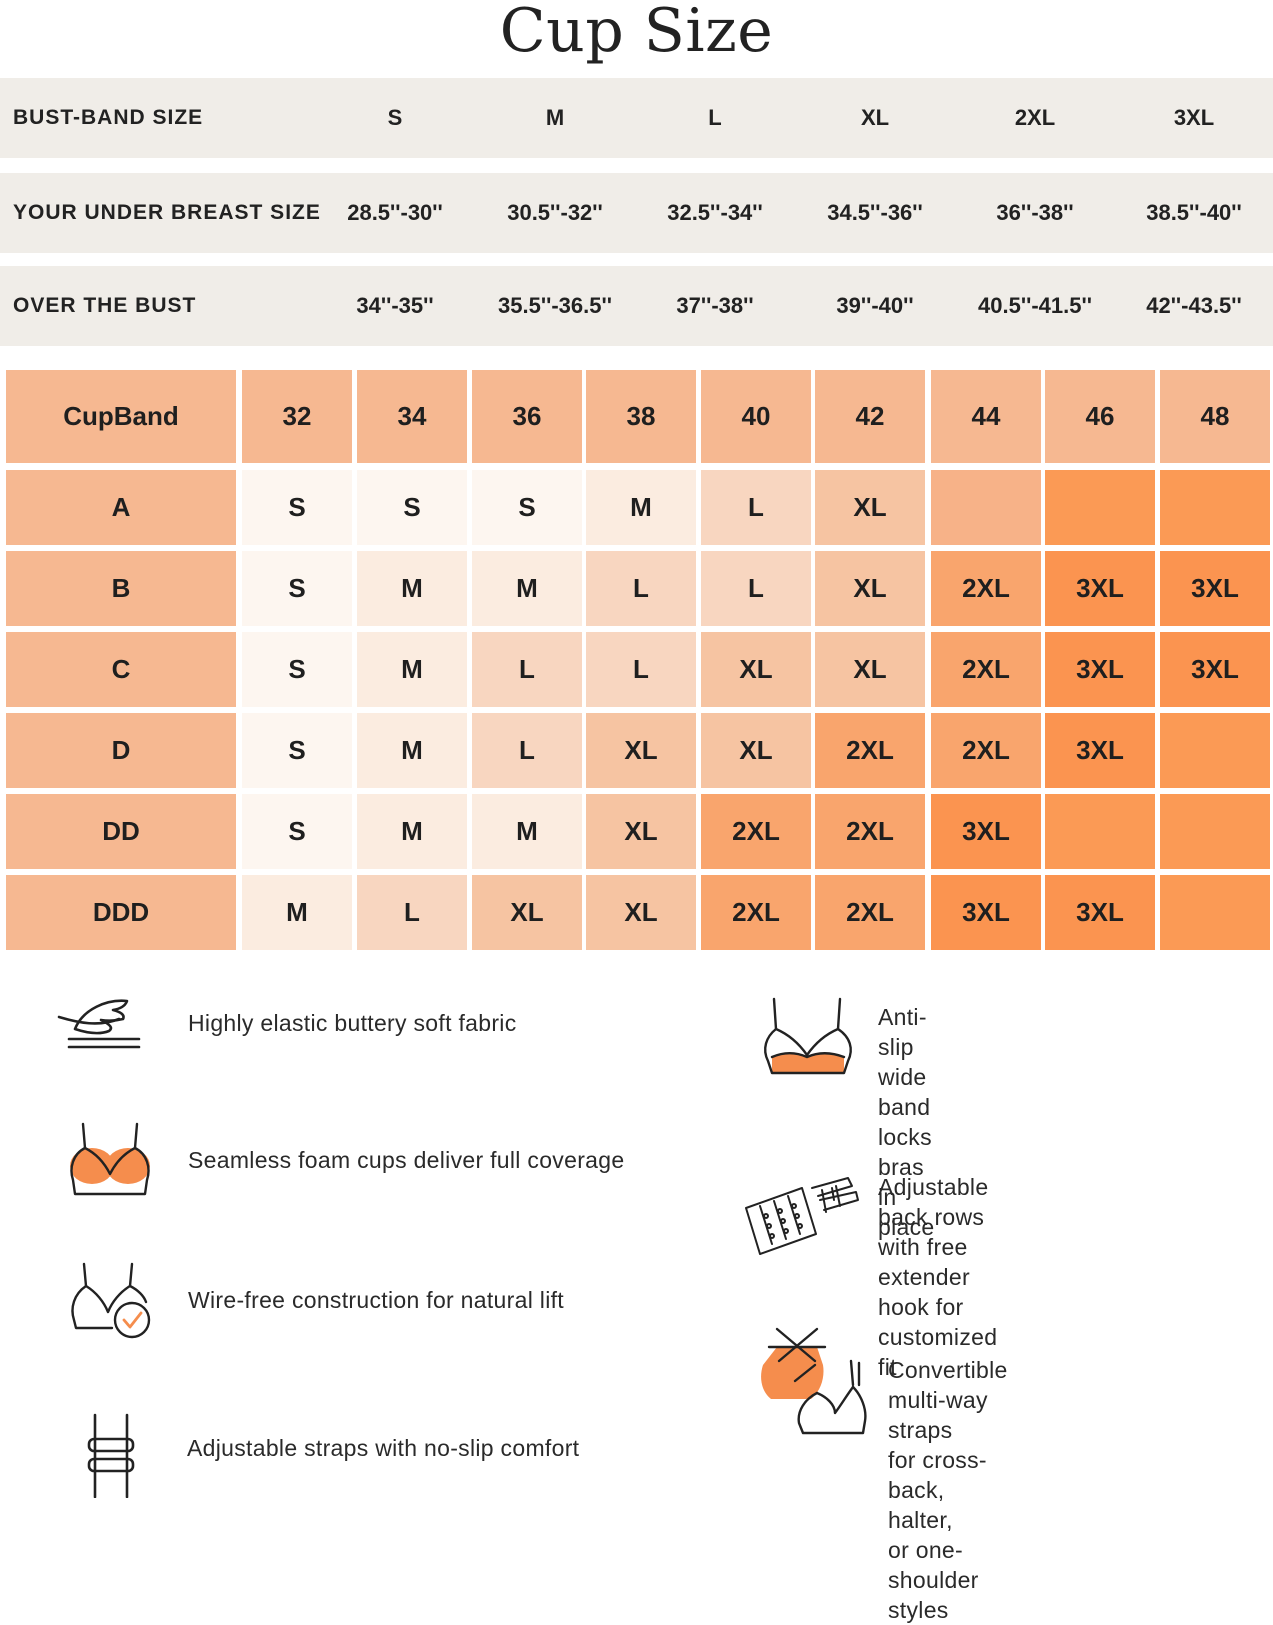 The height and width of the screenshot is (1625, 1273). I want to click on band-header: 42, so click(870, 416).